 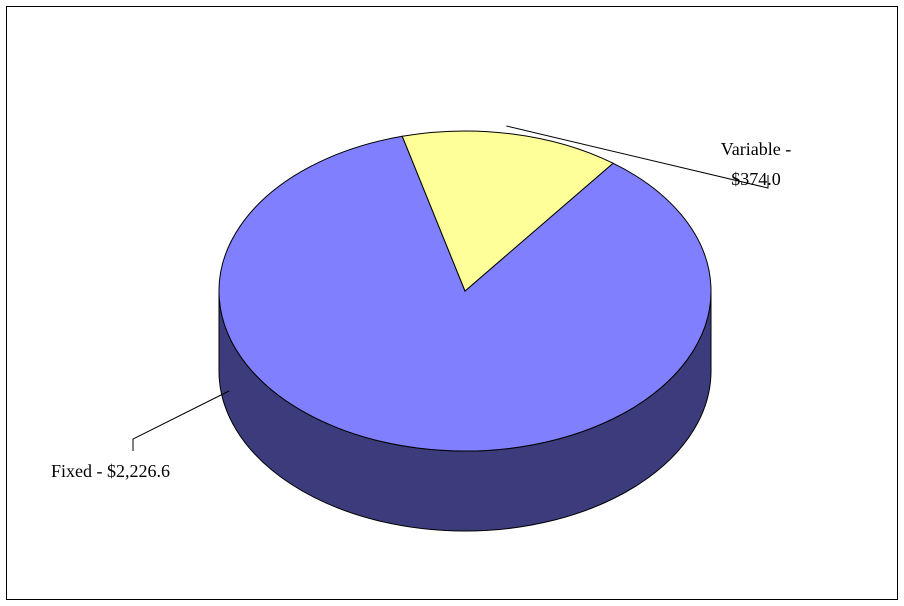 What do you see at coordinates (110, 471) in the screenshot?
I see `label-fixed: Fixed - $2,226.6` at bounding box center [110, 471].